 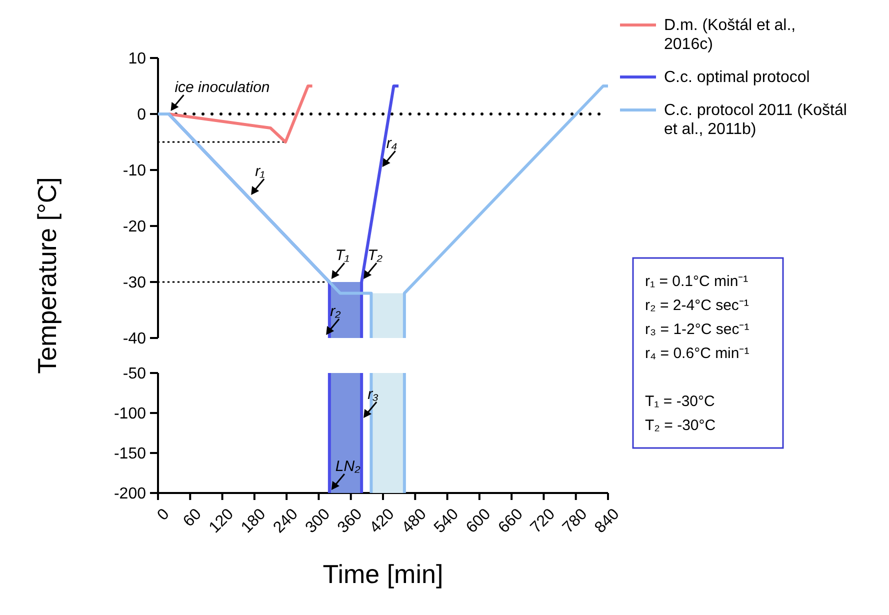 What do you see at coordinates (163, 515) in the screenshot?
I see `x-tick-label: 0` at bounding box center [163, 515].